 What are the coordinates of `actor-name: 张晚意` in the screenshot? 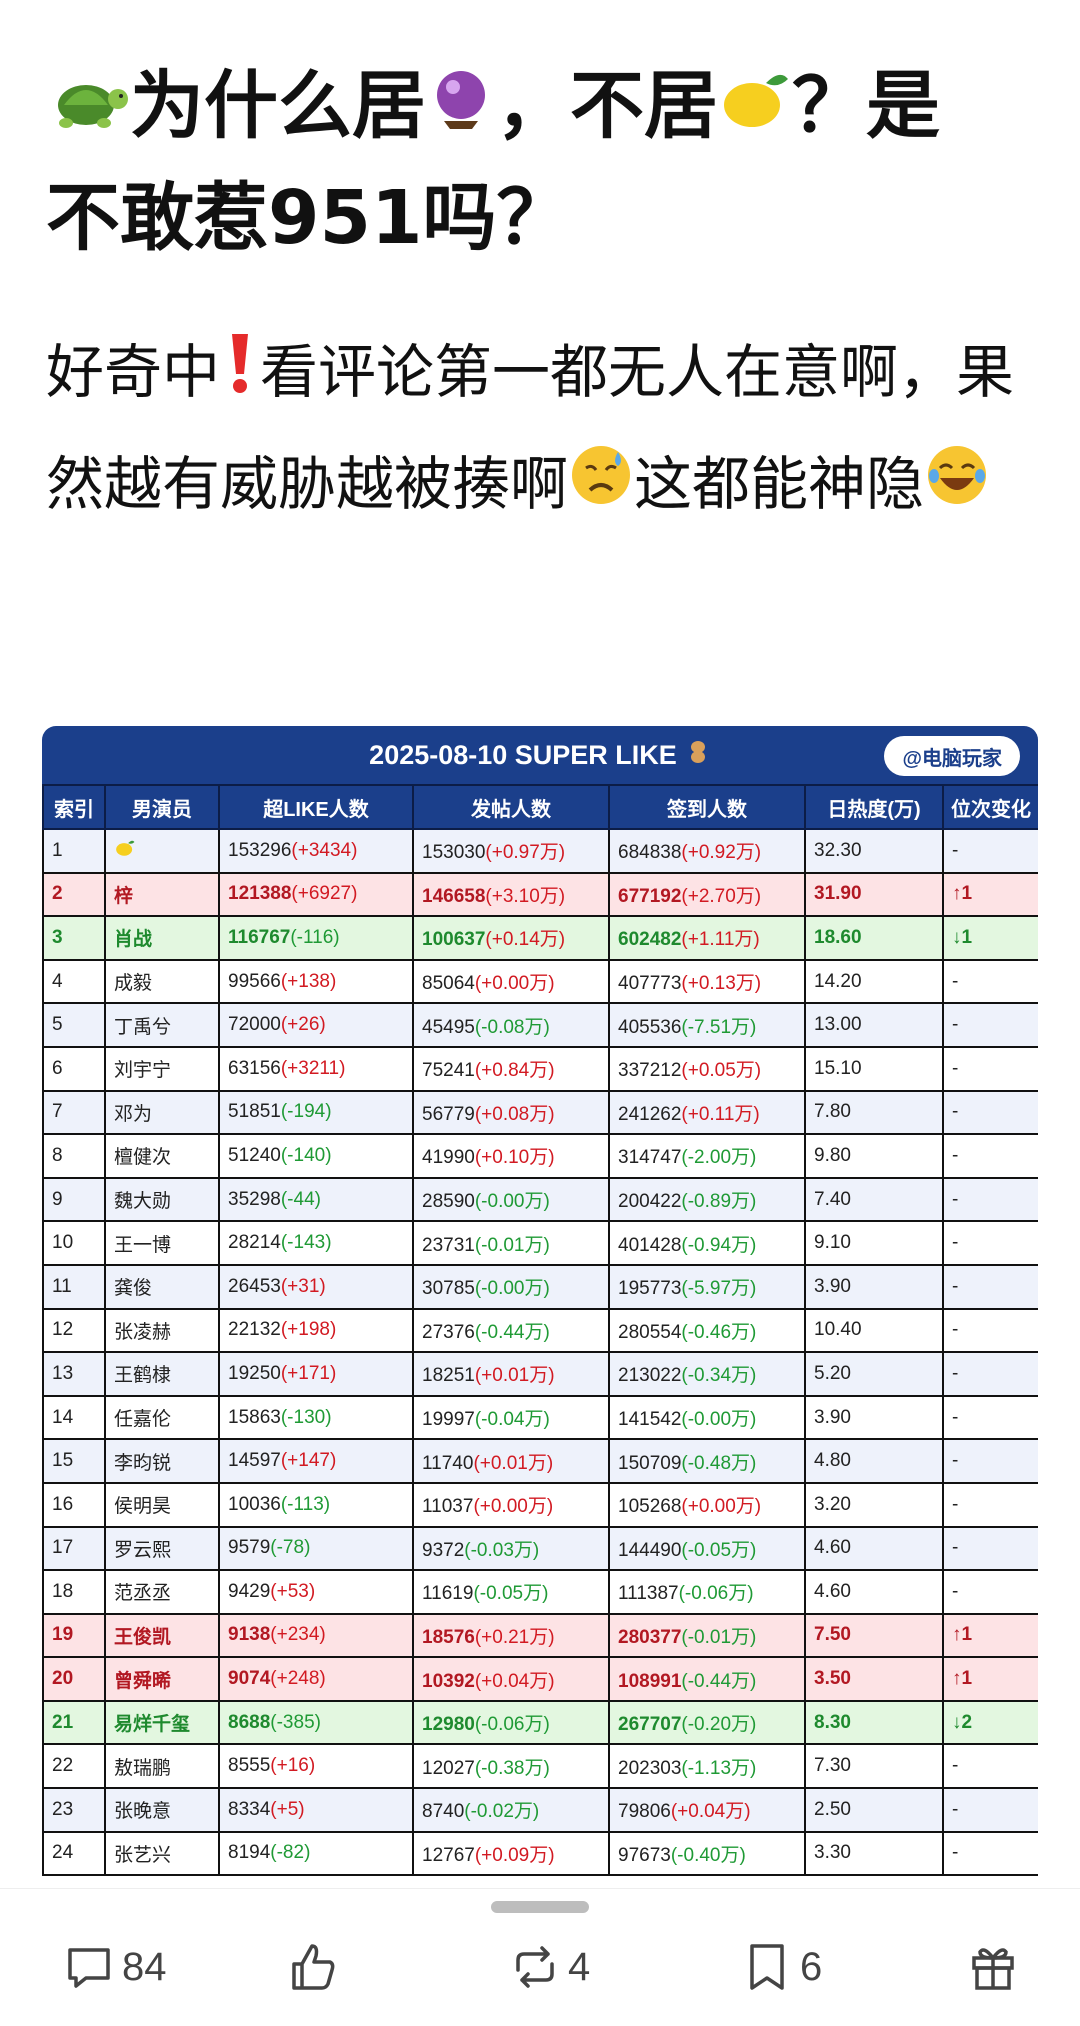 It's located at (143, 1812).